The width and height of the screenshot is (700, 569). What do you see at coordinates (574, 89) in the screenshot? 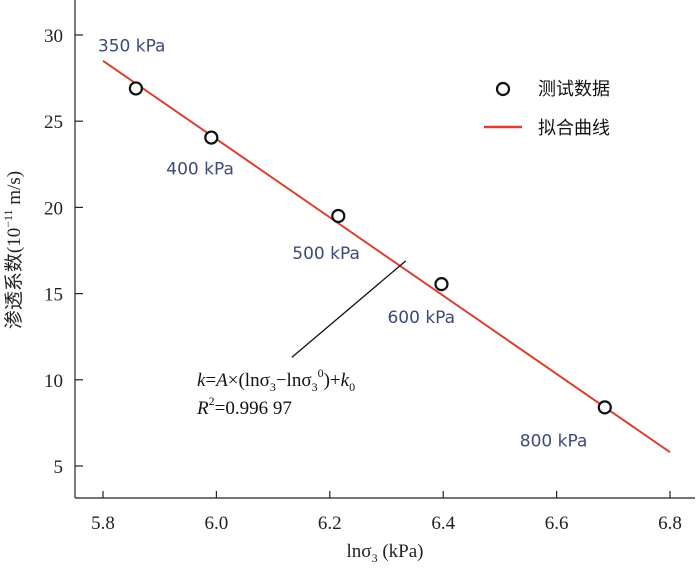
I see `legend-label-test-data: 测试数据` at bounding box center [574, 89].